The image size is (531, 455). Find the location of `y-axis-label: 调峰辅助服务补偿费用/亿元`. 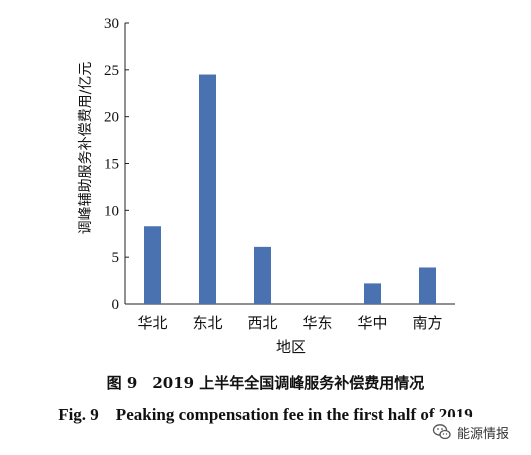

y-axis-label: 调峰辅助服务补偿费用/亿元 is located at coordinates (86, 148).